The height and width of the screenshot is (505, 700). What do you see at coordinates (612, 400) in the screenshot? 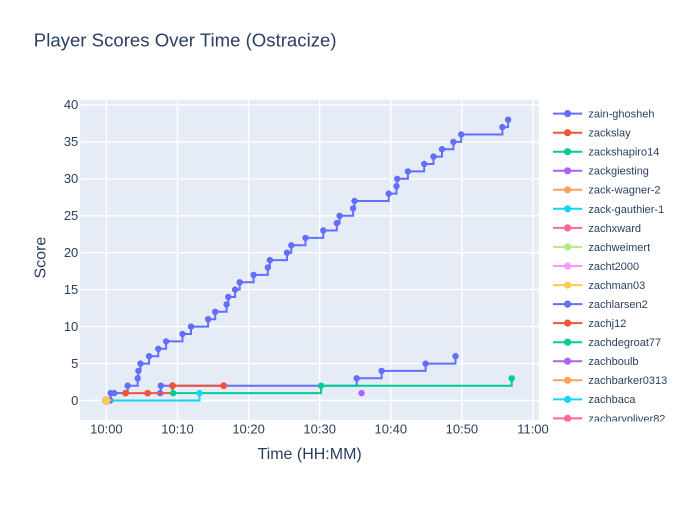
I see `svg-text: zachbaca` at bounding box center [612, 400].